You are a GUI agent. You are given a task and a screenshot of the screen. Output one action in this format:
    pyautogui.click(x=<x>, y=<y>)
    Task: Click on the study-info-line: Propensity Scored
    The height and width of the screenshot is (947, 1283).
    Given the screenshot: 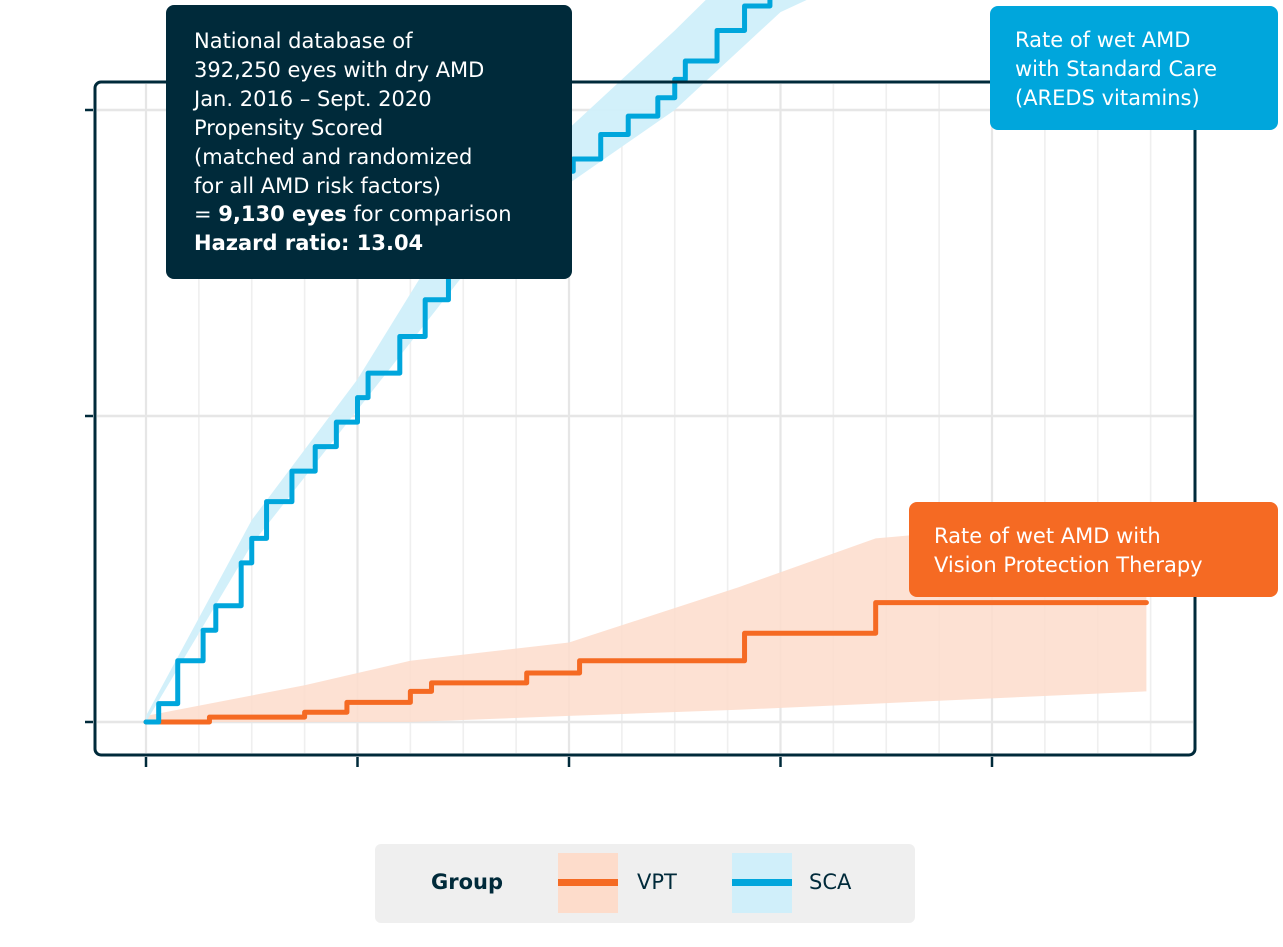 What is the action you would take?
    pyautogui.click(x=289, y=127)
    